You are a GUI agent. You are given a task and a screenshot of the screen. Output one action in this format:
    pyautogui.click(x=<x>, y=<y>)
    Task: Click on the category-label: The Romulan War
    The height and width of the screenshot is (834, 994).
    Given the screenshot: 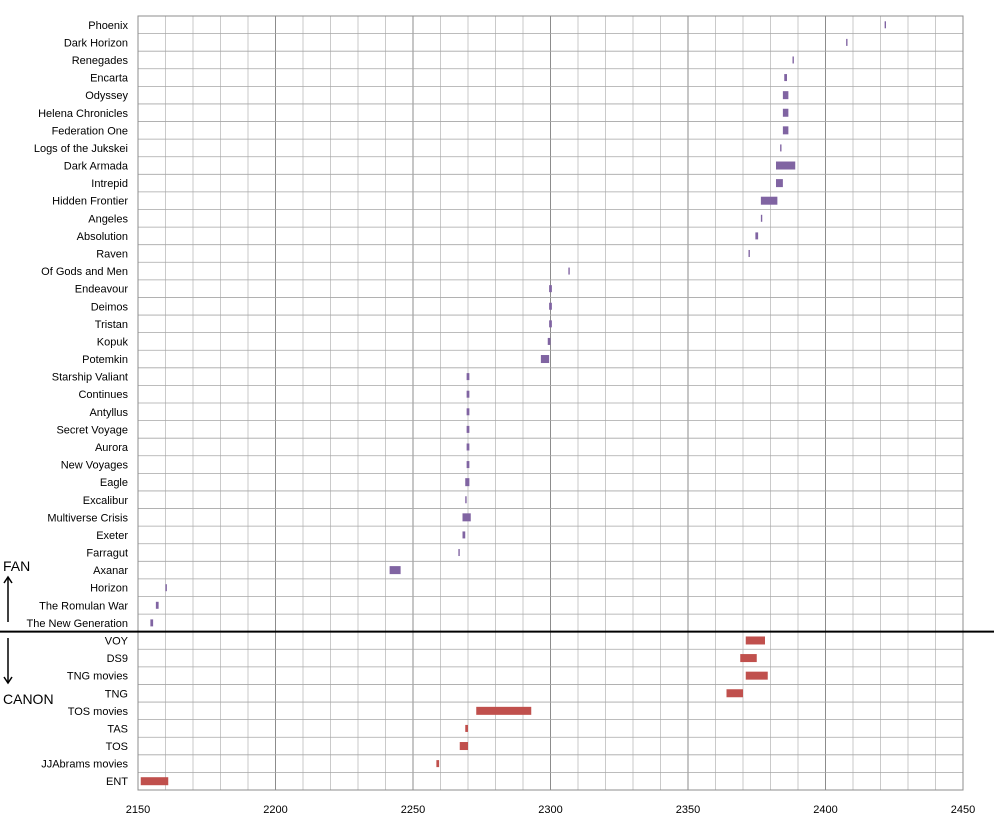 What is the action you would take?
    pyautogui.click(x=83, y=606)
    